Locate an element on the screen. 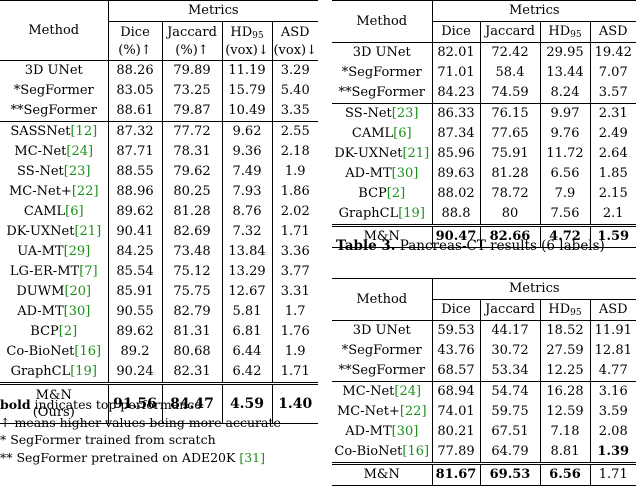 This screenshot has width=640, height=486. dice-cell: 88.55 is located at coordinates (135, 172).